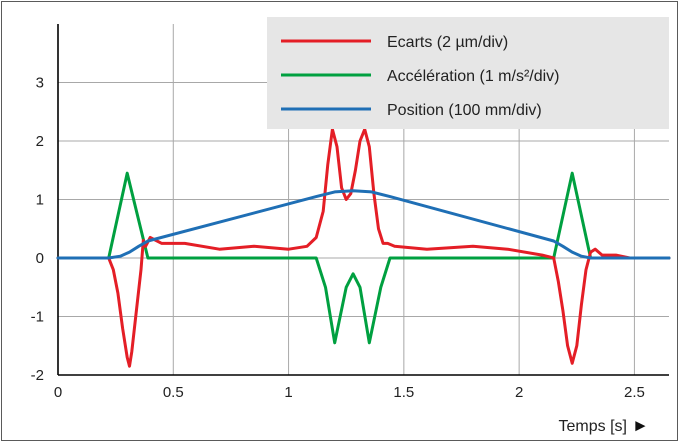  Describe the element at coordinates (40, 83) in the screenshot. I see `y-tick-label: 3` at that location.